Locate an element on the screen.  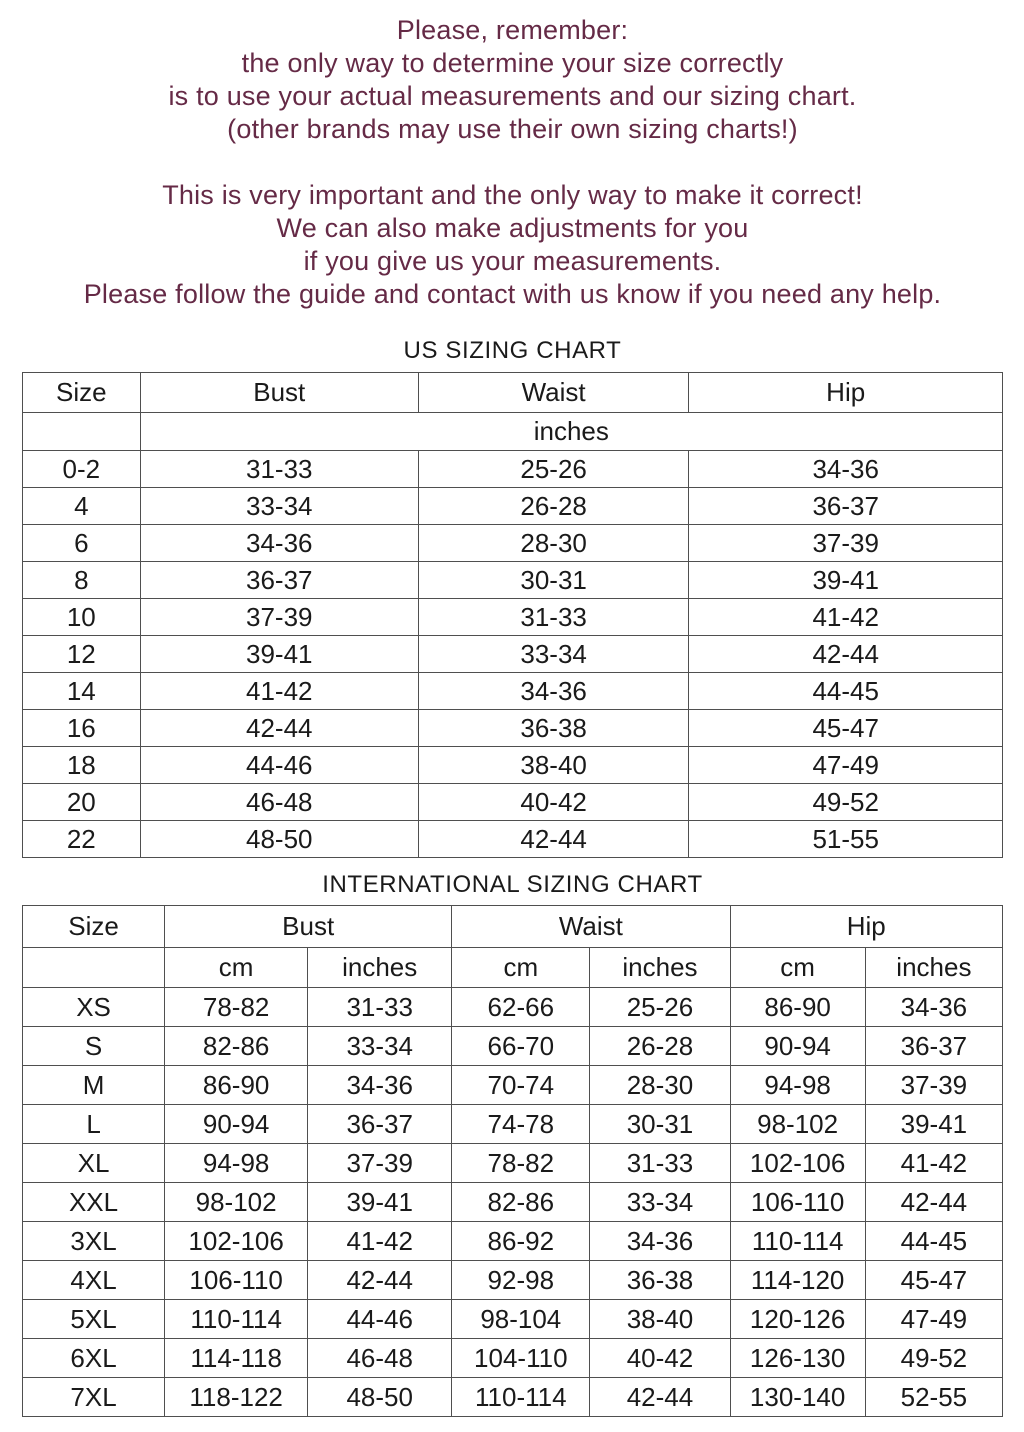
size-cell: M is located at coordinates (93, 1085).